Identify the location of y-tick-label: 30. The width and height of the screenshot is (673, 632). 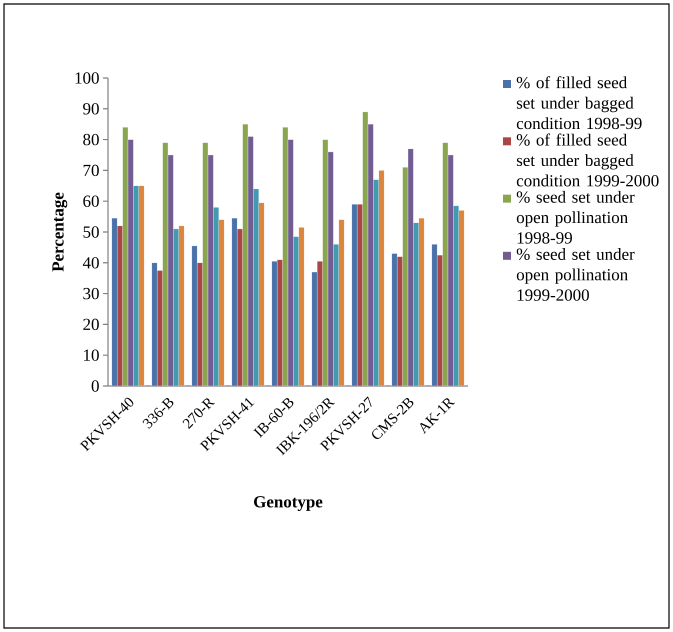
(91, 294).